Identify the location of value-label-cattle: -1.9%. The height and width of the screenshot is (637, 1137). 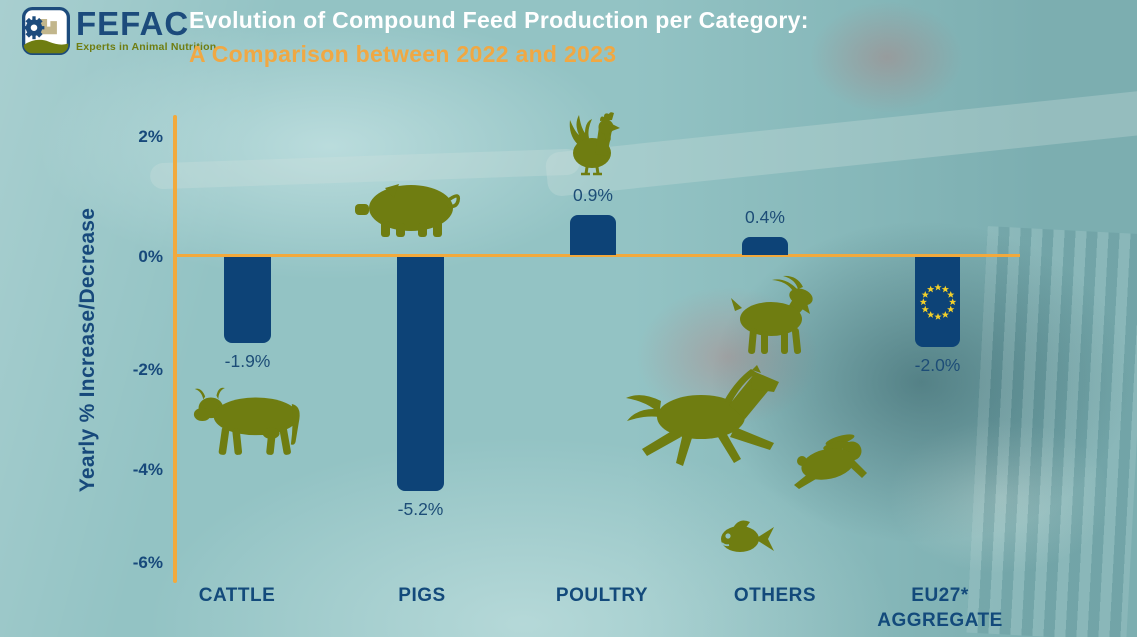
(247, 360).